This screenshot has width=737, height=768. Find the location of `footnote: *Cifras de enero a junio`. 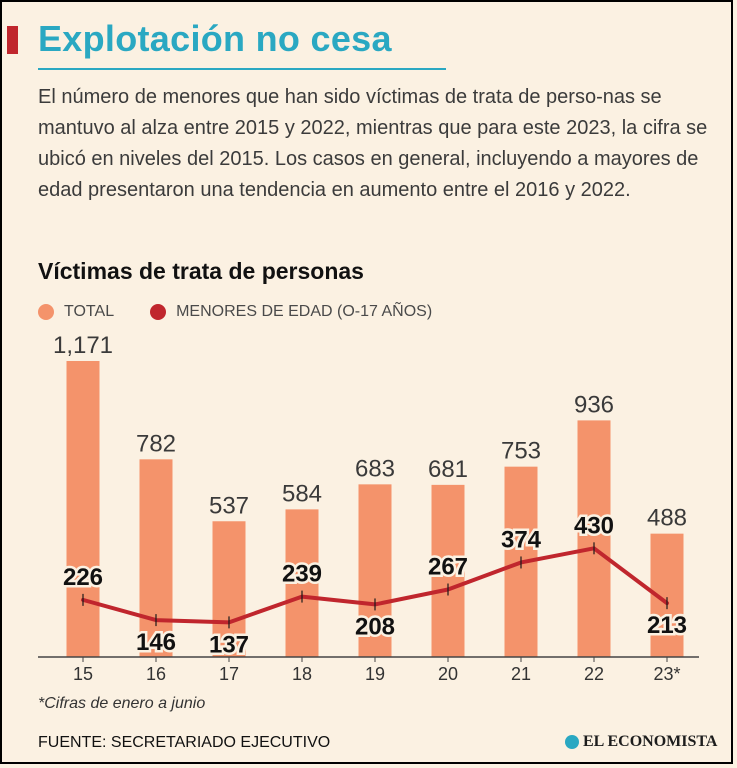

footnote: *Cifras de enero a junio is located at coordinates (122, 703).